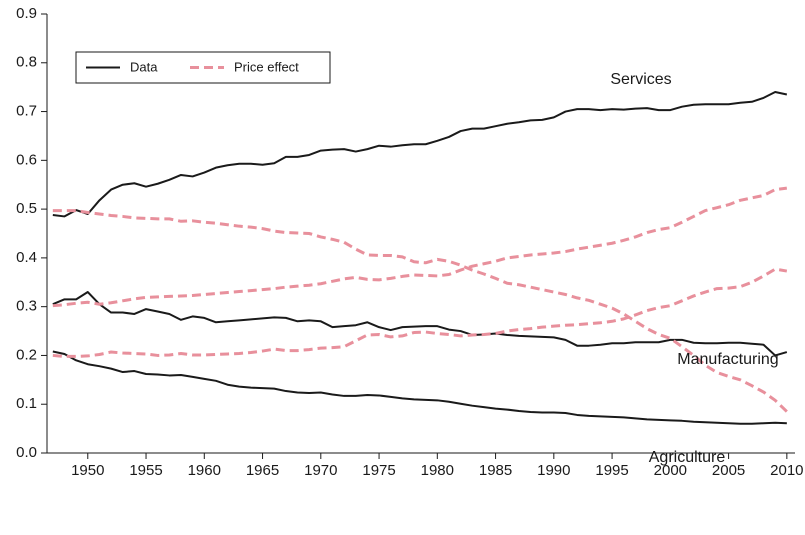 This screenshot has width=805, height=535. I want to click on x-tick-label: 1960, so click(204, 470).